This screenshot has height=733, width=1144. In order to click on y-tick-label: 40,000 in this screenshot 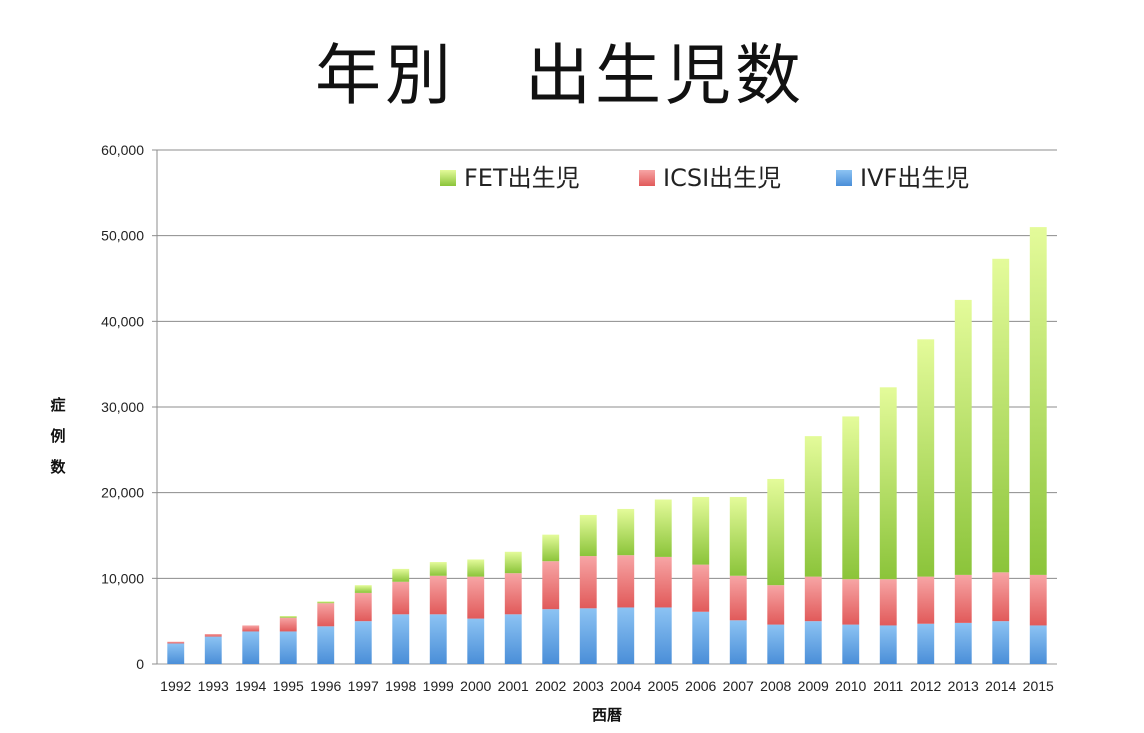, I will do `click(122, 321)`.